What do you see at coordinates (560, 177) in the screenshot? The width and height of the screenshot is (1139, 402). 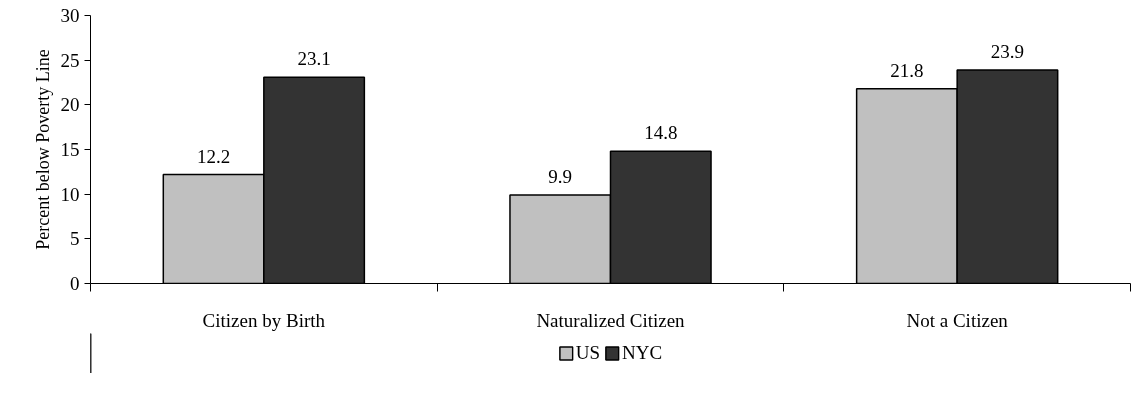 I see `data-label: 9.9` at bounding box center [560, 177].